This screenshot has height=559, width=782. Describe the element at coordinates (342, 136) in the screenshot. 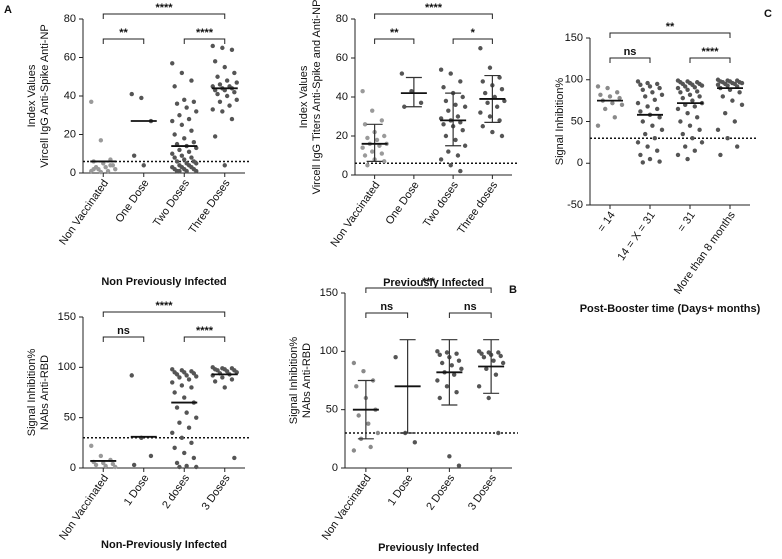

I see `y-tick-label: 20` at that location.